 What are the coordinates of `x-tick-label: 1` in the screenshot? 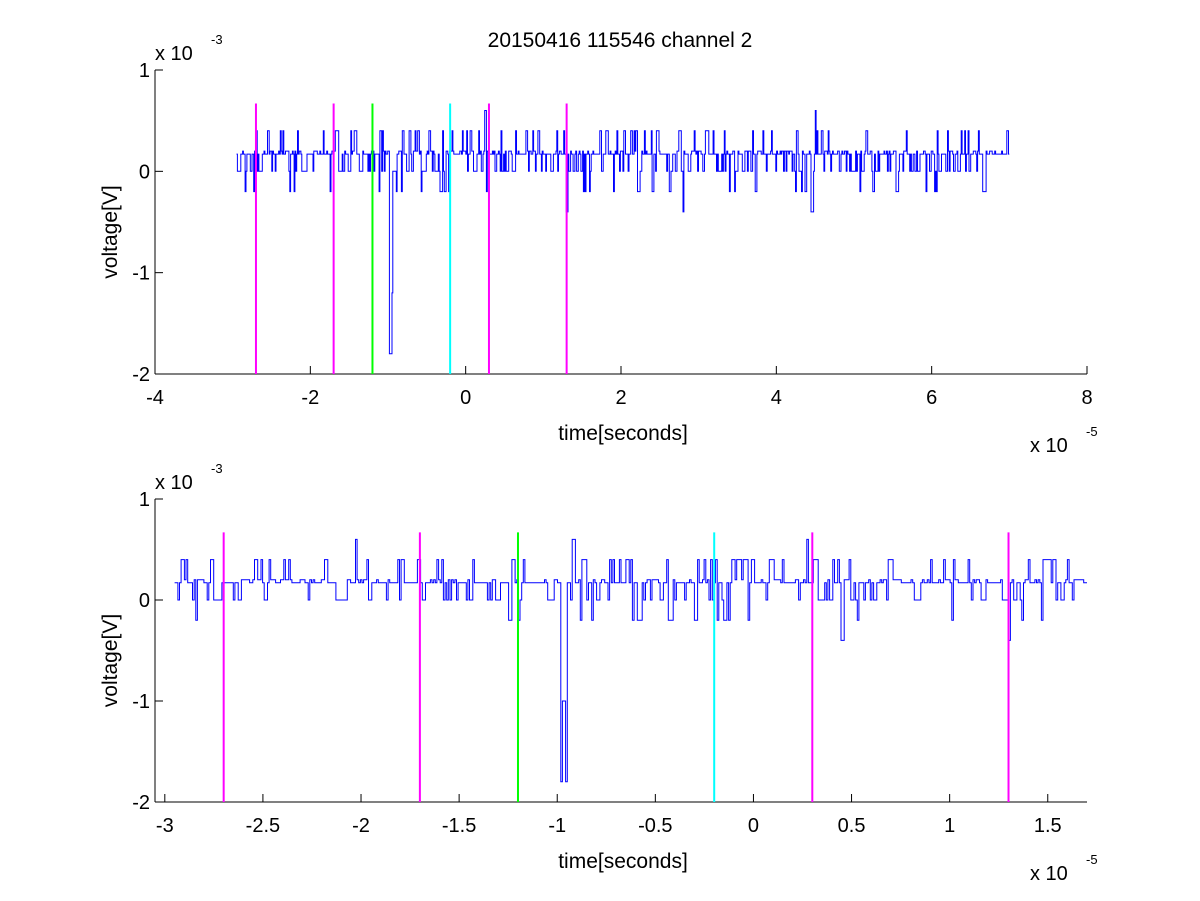 It's located at (949, 826).